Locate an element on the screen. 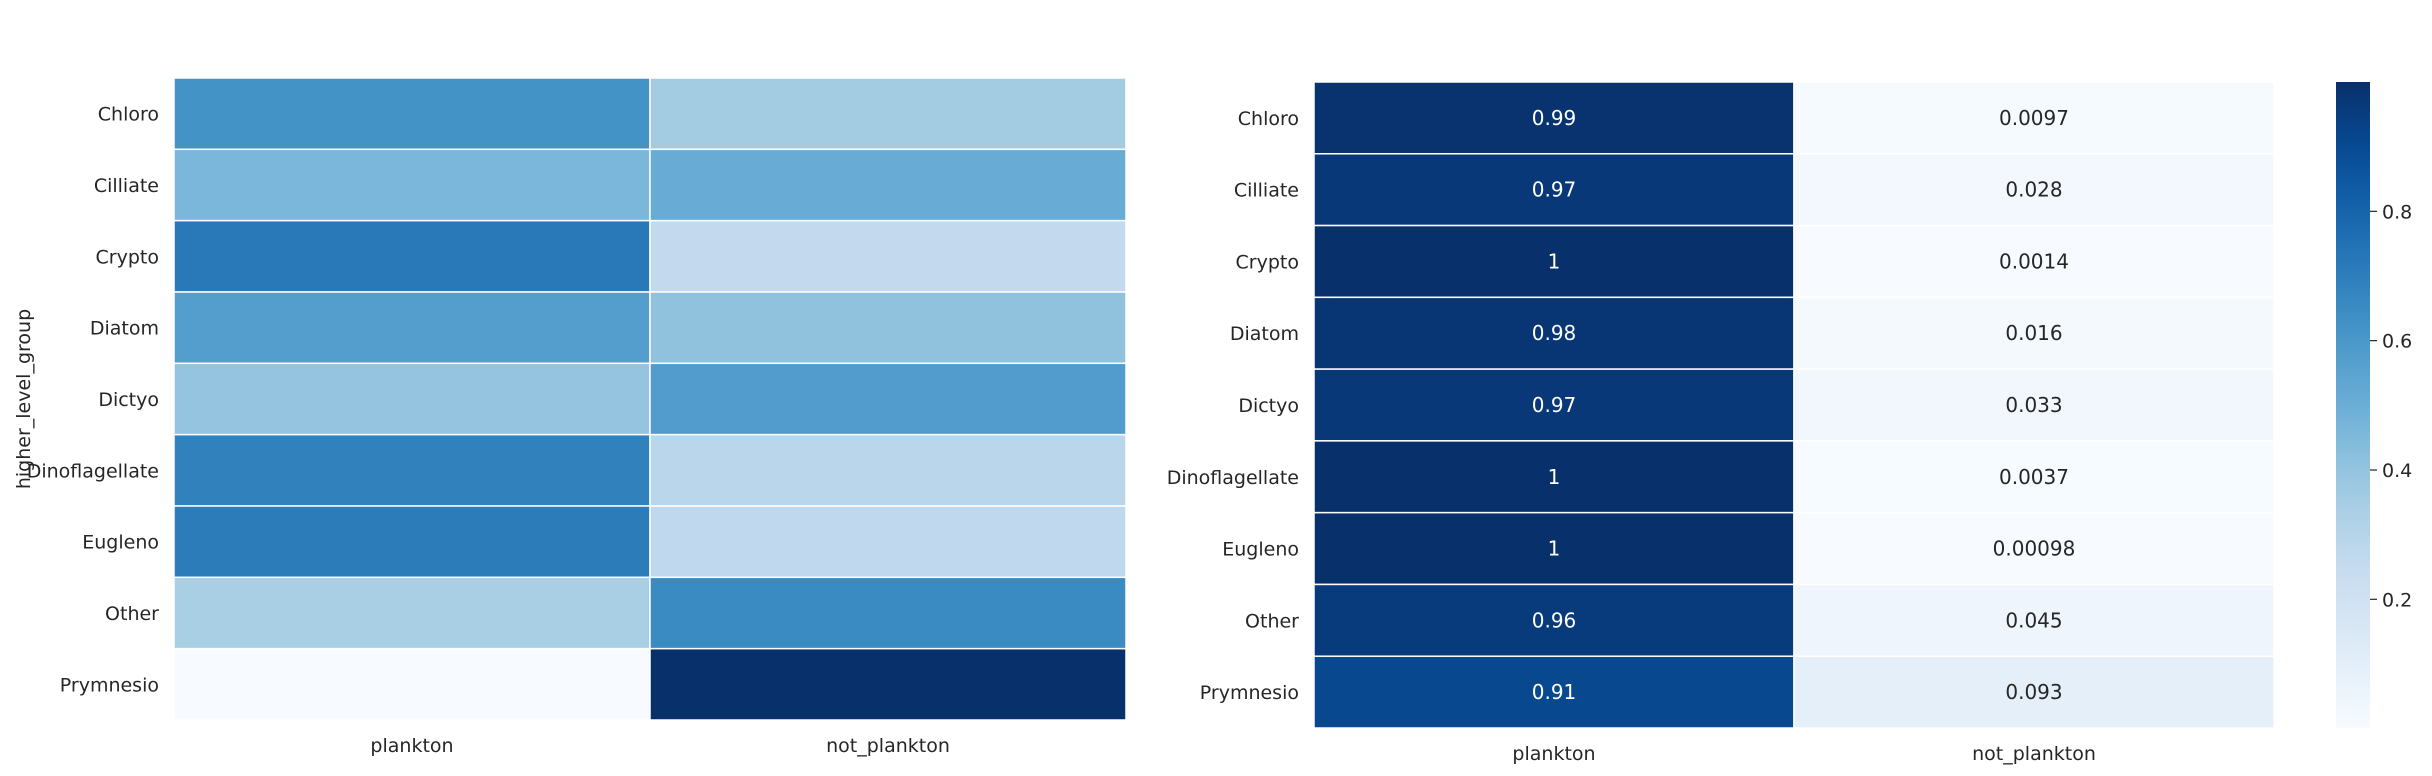 This screenshot has height=776, width=2432. cell-value-label: 0.093 is located at coordinates (2033, 692).